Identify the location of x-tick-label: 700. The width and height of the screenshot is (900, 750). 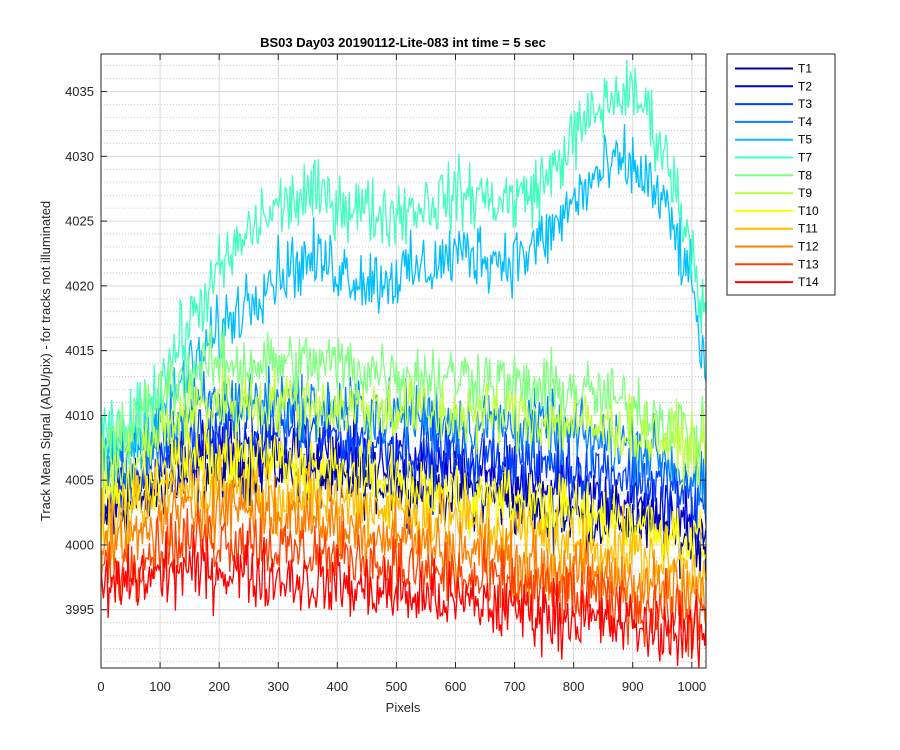
(515, 686).